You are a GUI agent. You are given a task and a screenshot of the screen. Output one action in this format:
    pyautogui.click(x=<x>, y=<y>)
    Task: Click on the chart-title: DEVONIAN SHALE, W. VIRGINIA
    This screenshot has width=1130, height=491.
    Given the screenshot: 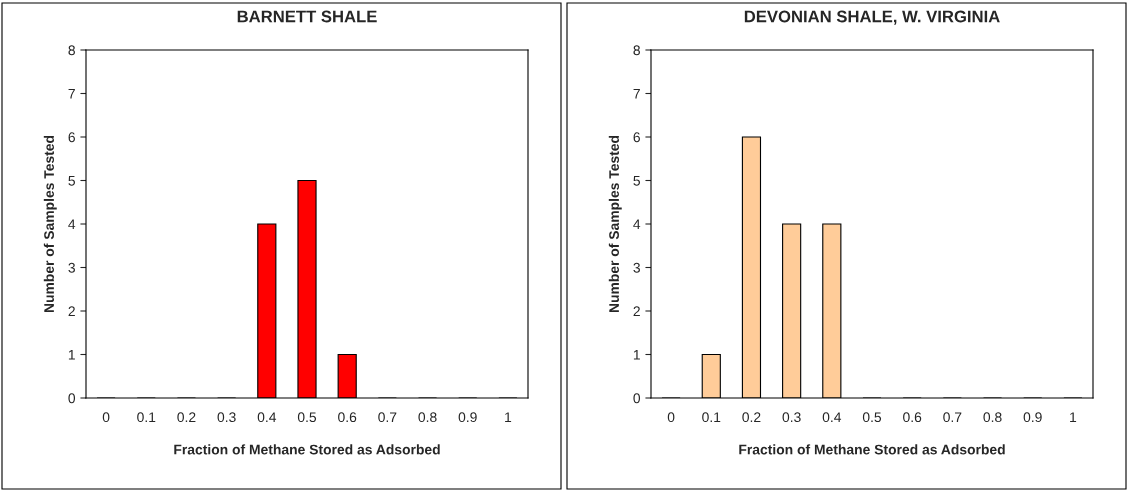 What is the action you would take?
    pyautogui.click(x=872, y=17)
    